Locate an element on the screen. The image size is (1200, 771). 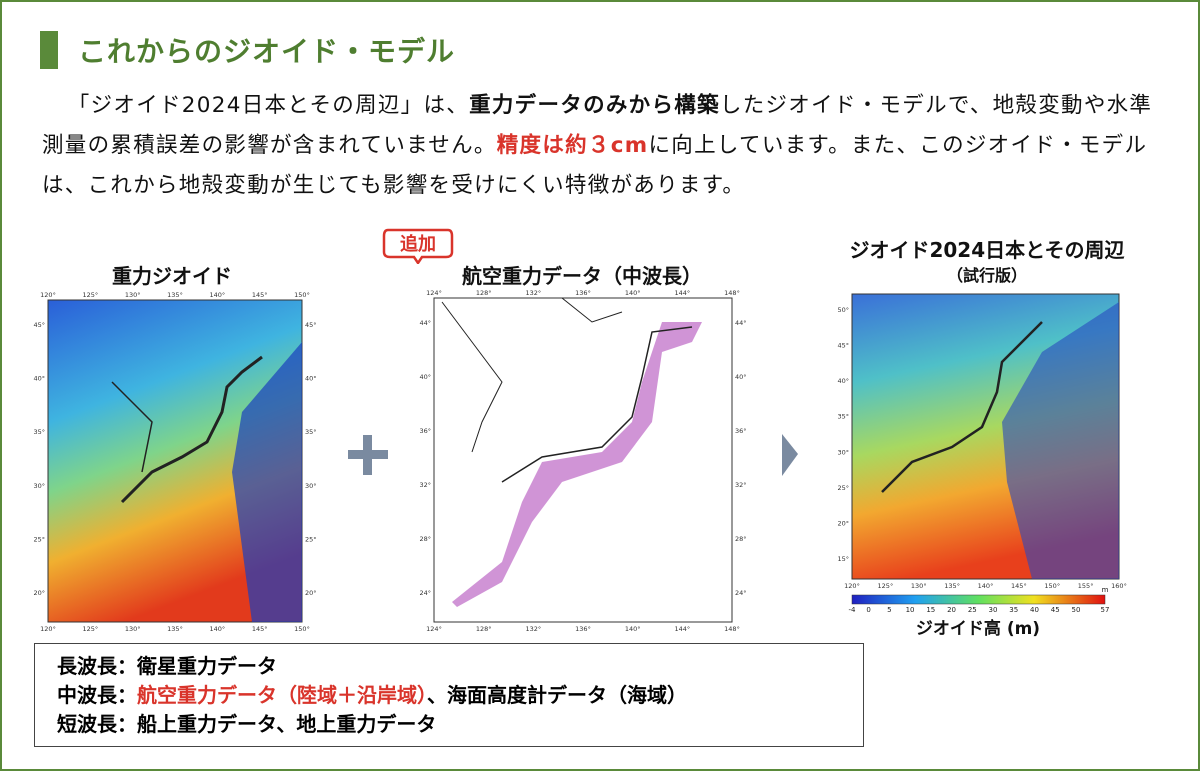
colorbar-tick-label: 20 is located at coordinates (951, 610).